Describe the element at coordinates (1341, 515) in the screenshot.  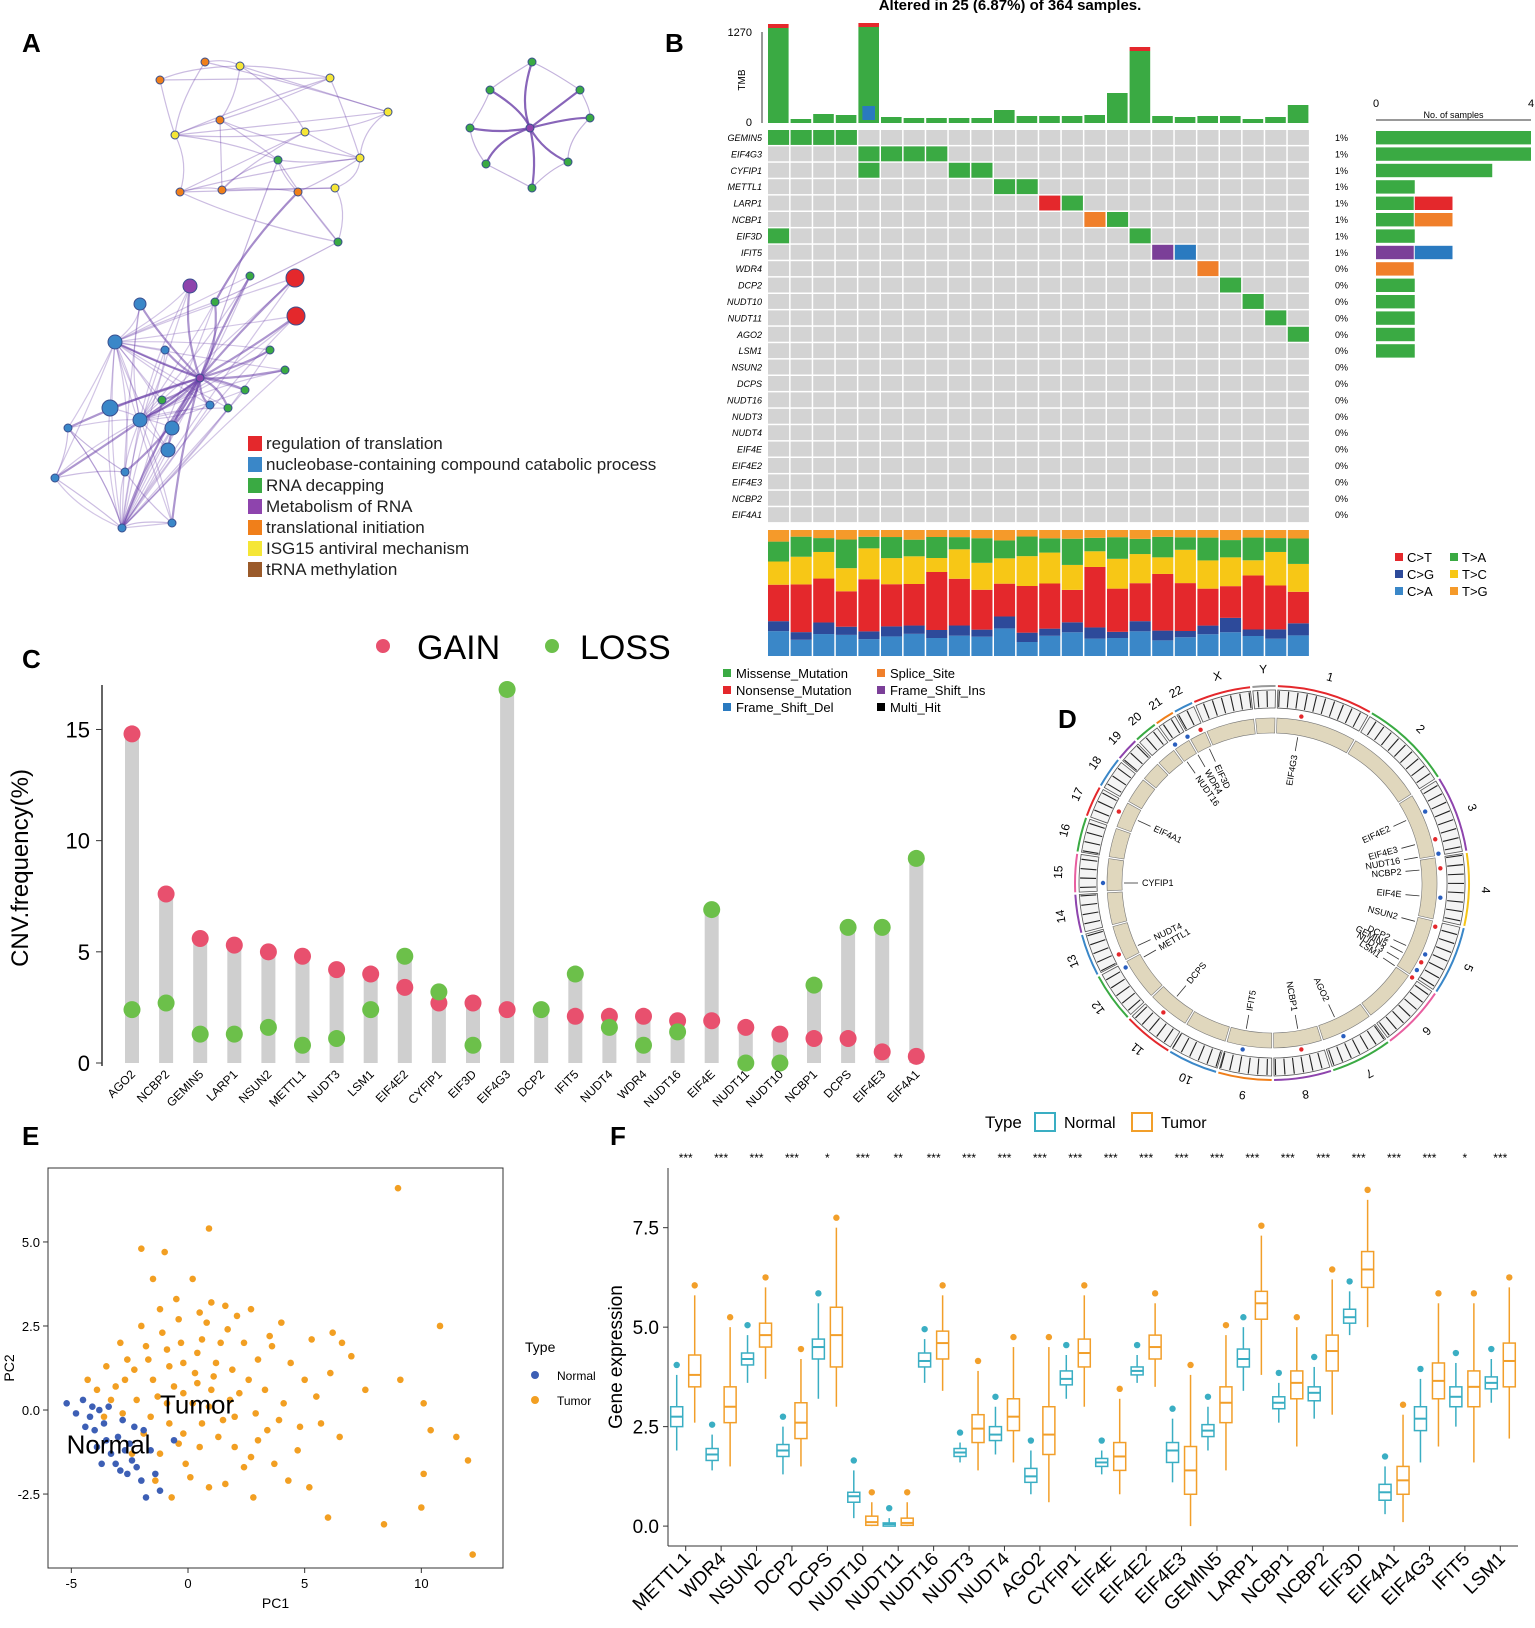
I see `oncoplot-percent: 0%` at that location.